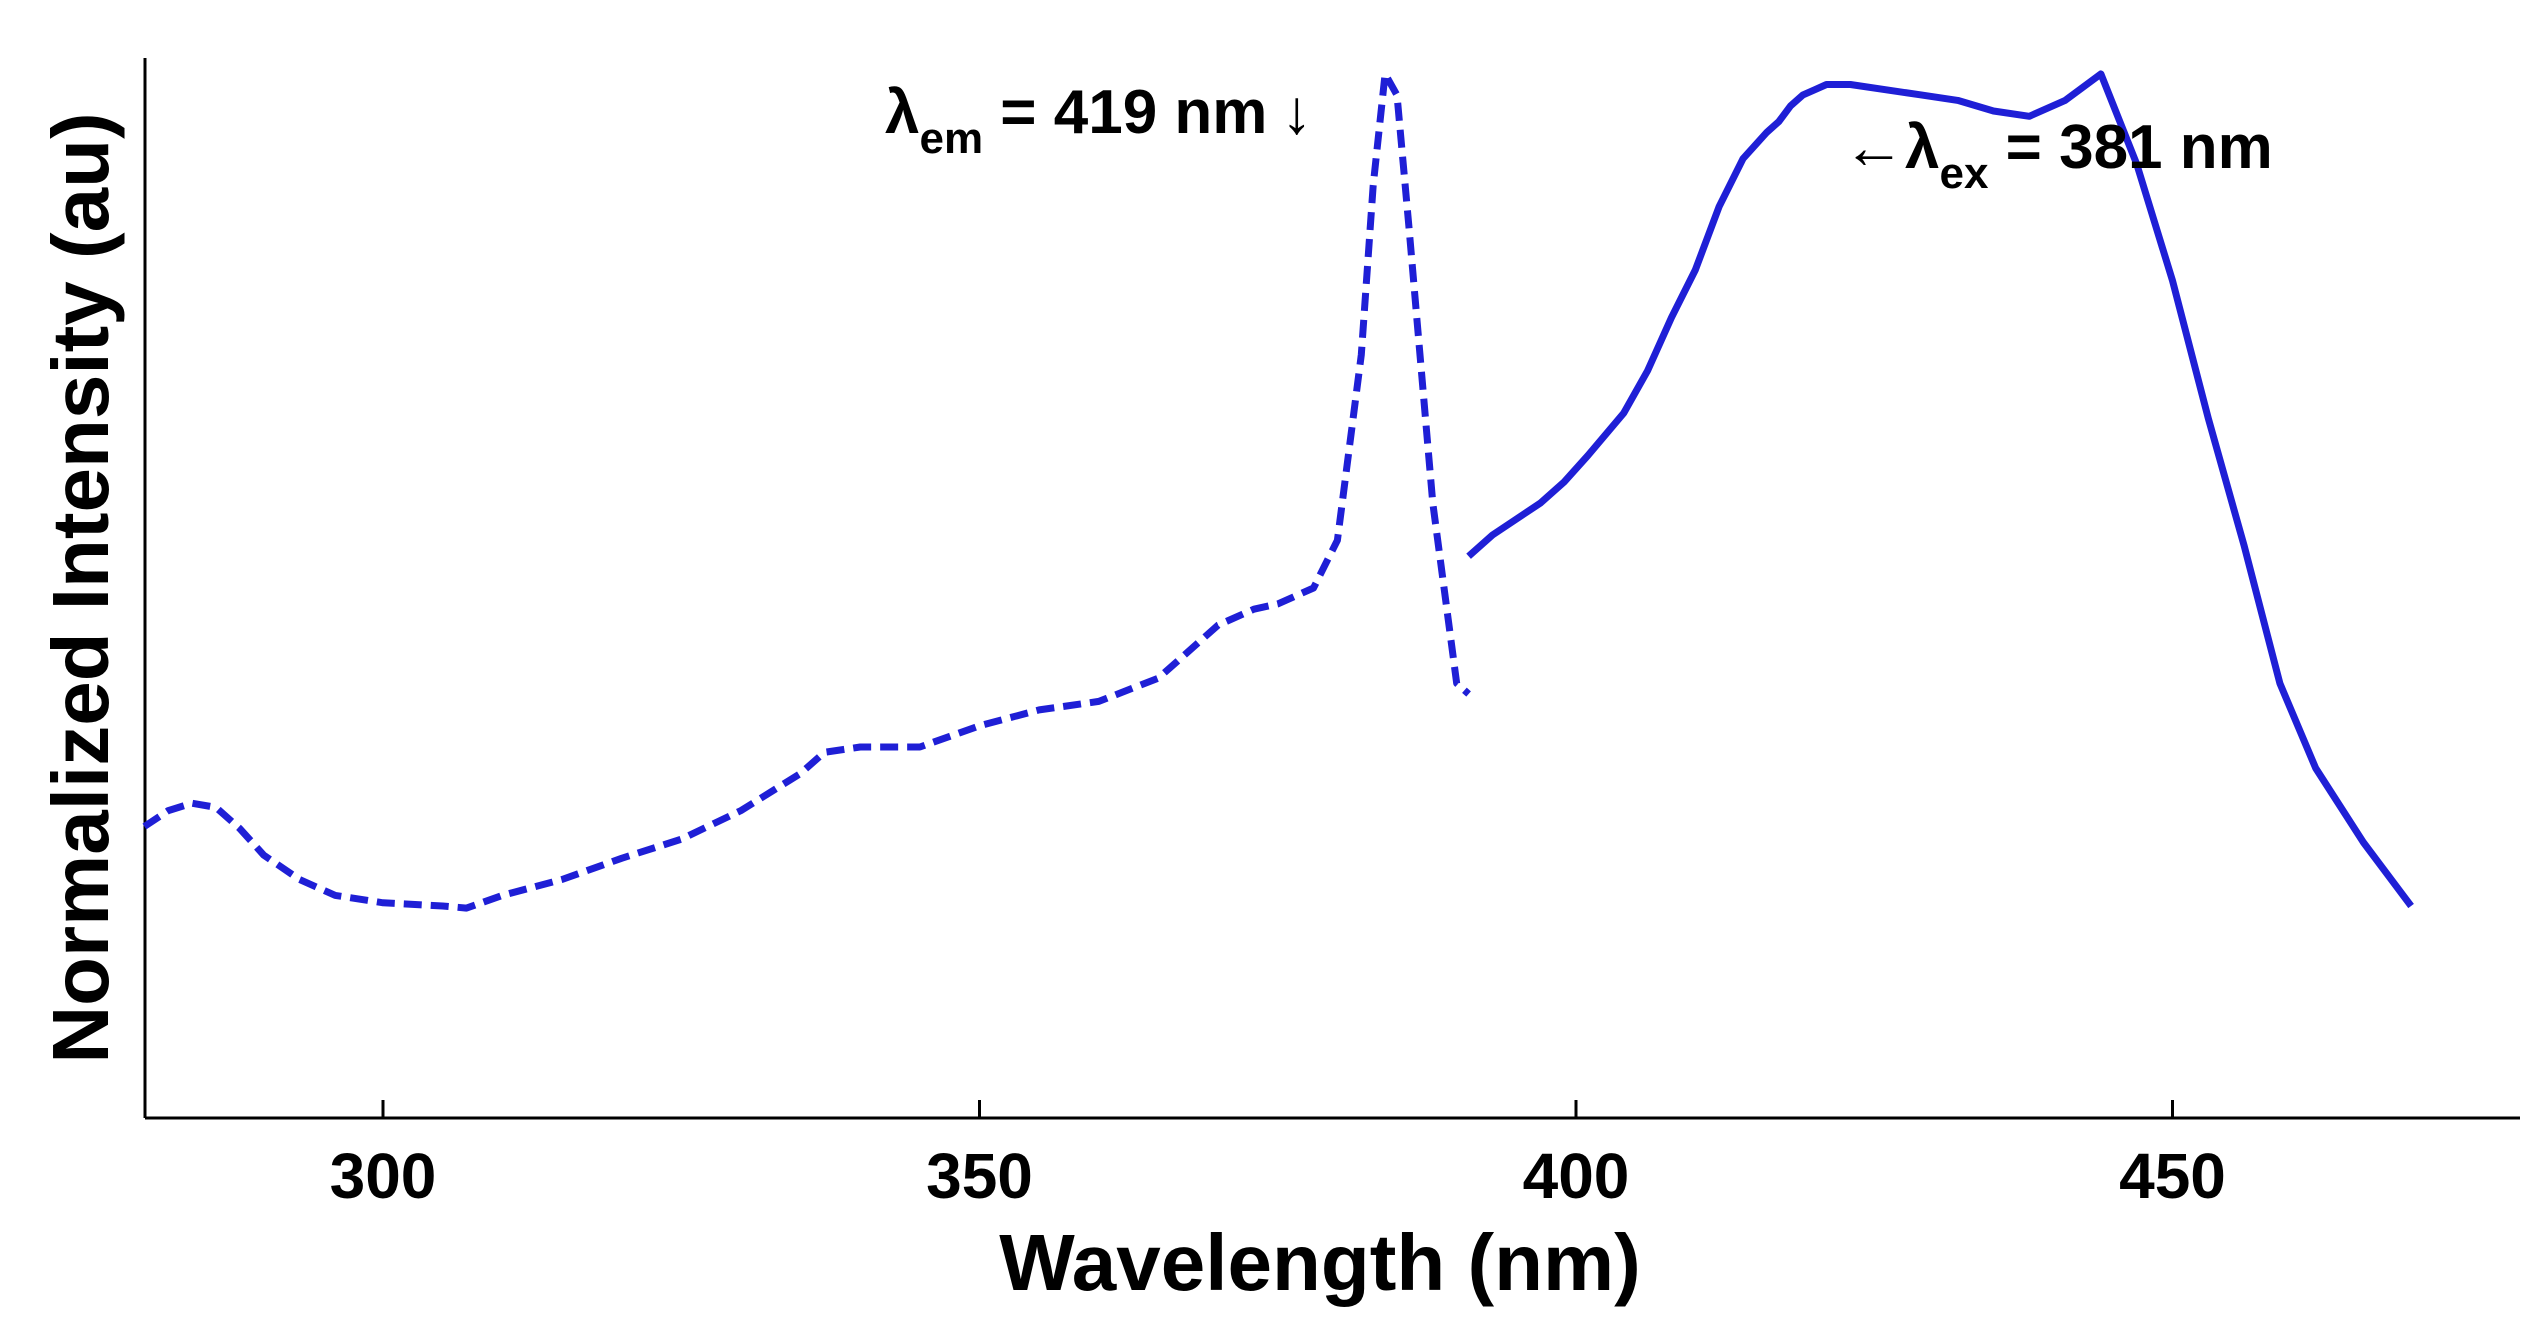 Image resolution: width=2537 pixels, height=1332 pixels. I want to click on annotation-excitation: ←λex = 381 nm, so click(2058, 155).